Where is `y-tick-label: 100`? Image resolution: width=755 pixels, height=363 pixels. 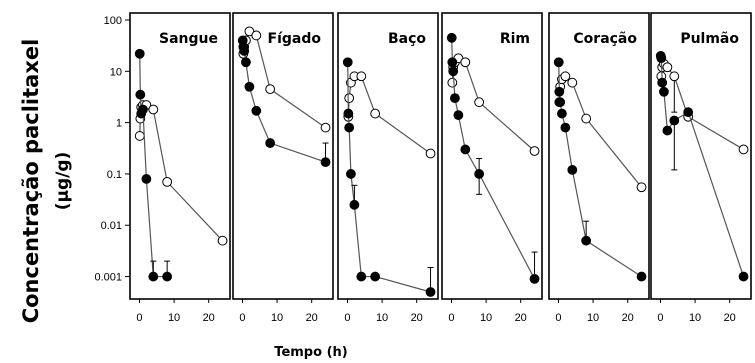
y-tick-label: 100 is located at coordinates (113, 21).